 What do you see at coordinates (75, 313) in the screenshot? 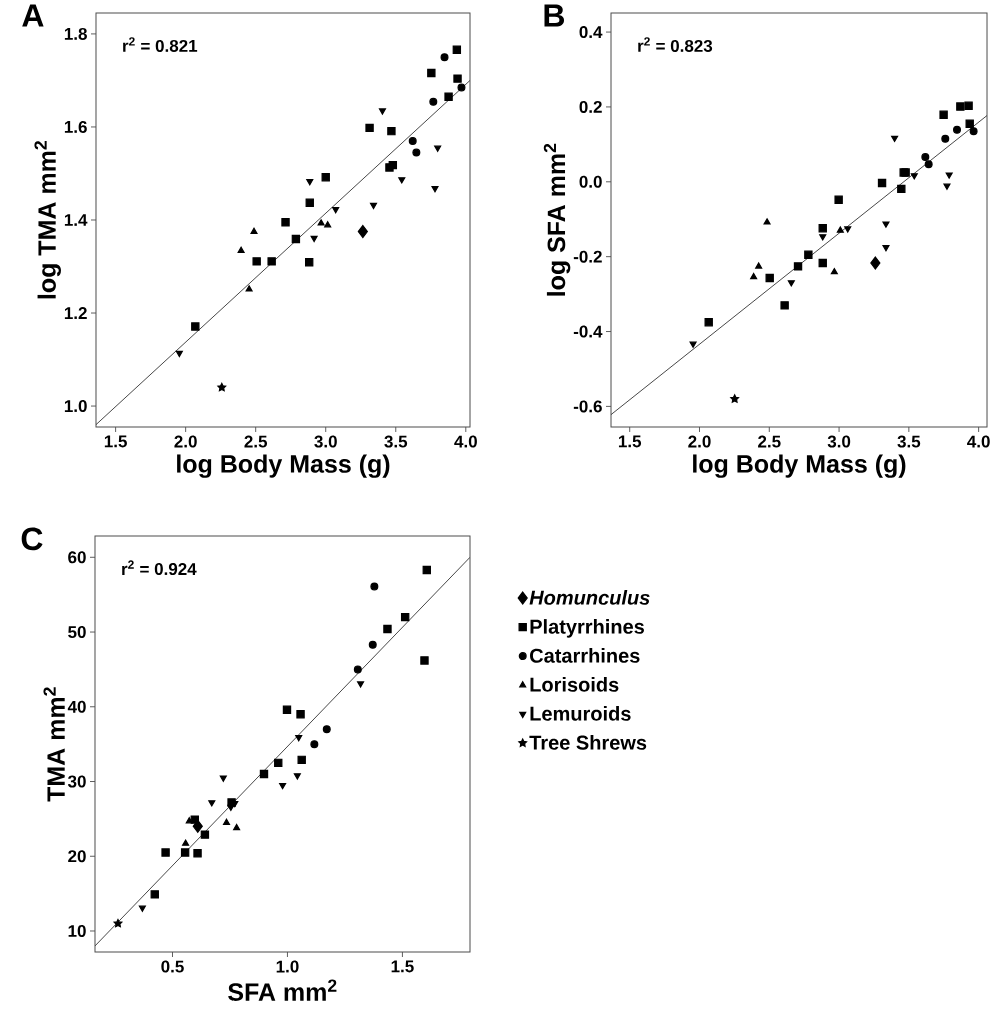
I see `y-tick-label: 1.2` at bounding box center [75, 313].